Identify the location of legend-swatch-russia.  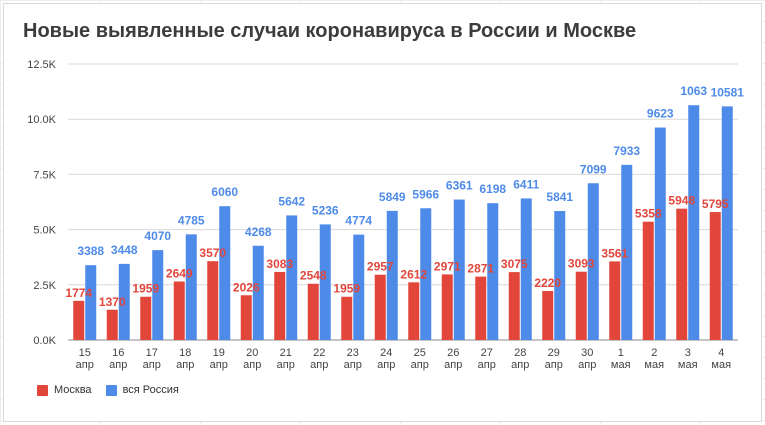
(111, 390).